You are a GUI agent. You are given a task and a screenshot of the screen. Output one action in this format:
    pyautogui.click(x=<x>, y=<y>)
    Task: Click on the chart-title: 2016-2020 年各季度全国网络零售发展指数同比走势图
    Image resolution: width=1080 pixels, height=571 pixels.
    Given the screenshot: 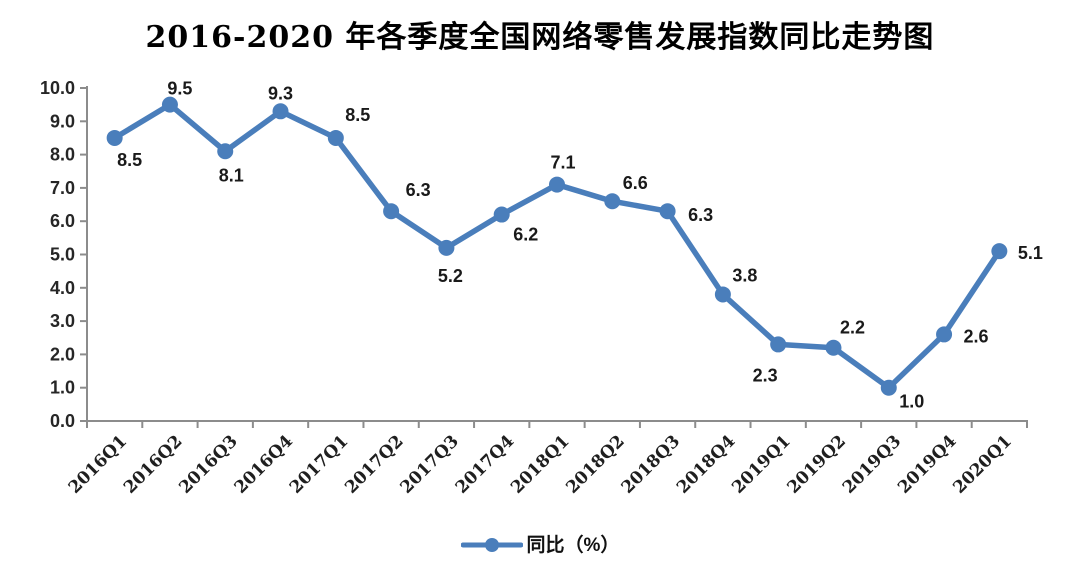 What is the action you would take?
    pyautogui.click(x=540, y=37)
    